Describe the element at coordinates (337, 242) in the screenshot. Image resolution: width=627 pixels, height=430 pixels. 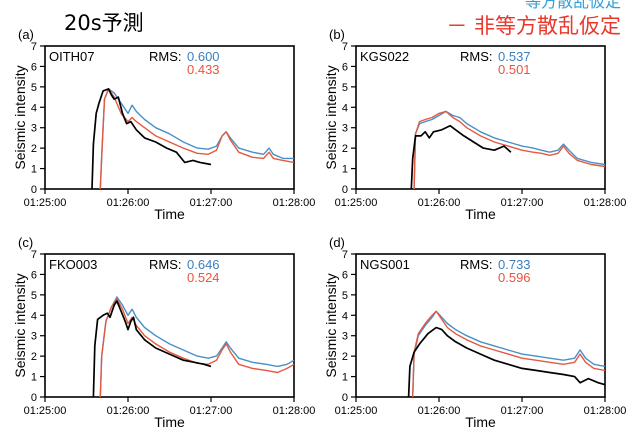
I see `panel-label-d: (d)` at that location.